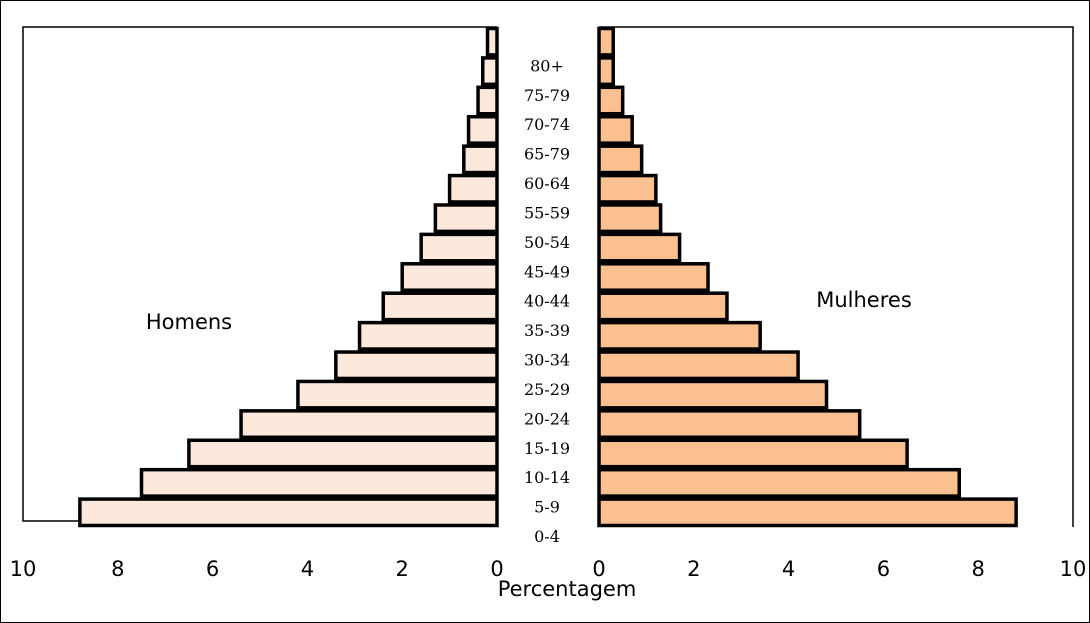 The height and width of the screenshot is (623, 1090). I want to click on age-label-45-49: 45-49, so click(547, 271).